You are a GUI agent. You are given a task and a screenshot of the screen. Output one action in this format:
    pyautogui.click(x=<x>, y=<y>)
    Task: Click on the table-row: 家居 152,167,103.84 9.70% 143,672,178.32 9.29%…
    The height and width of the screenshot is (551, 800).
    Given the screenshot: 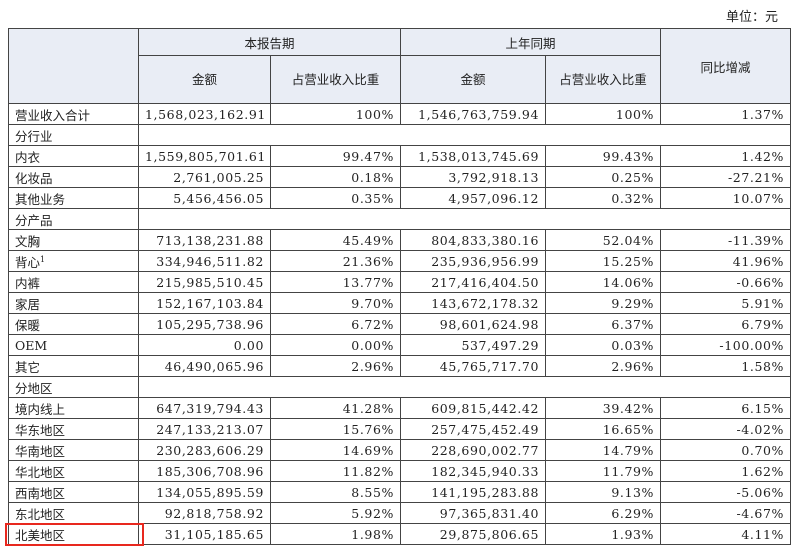 What is the action you would take?
    pyautogui.click(x=400, y=303)
    